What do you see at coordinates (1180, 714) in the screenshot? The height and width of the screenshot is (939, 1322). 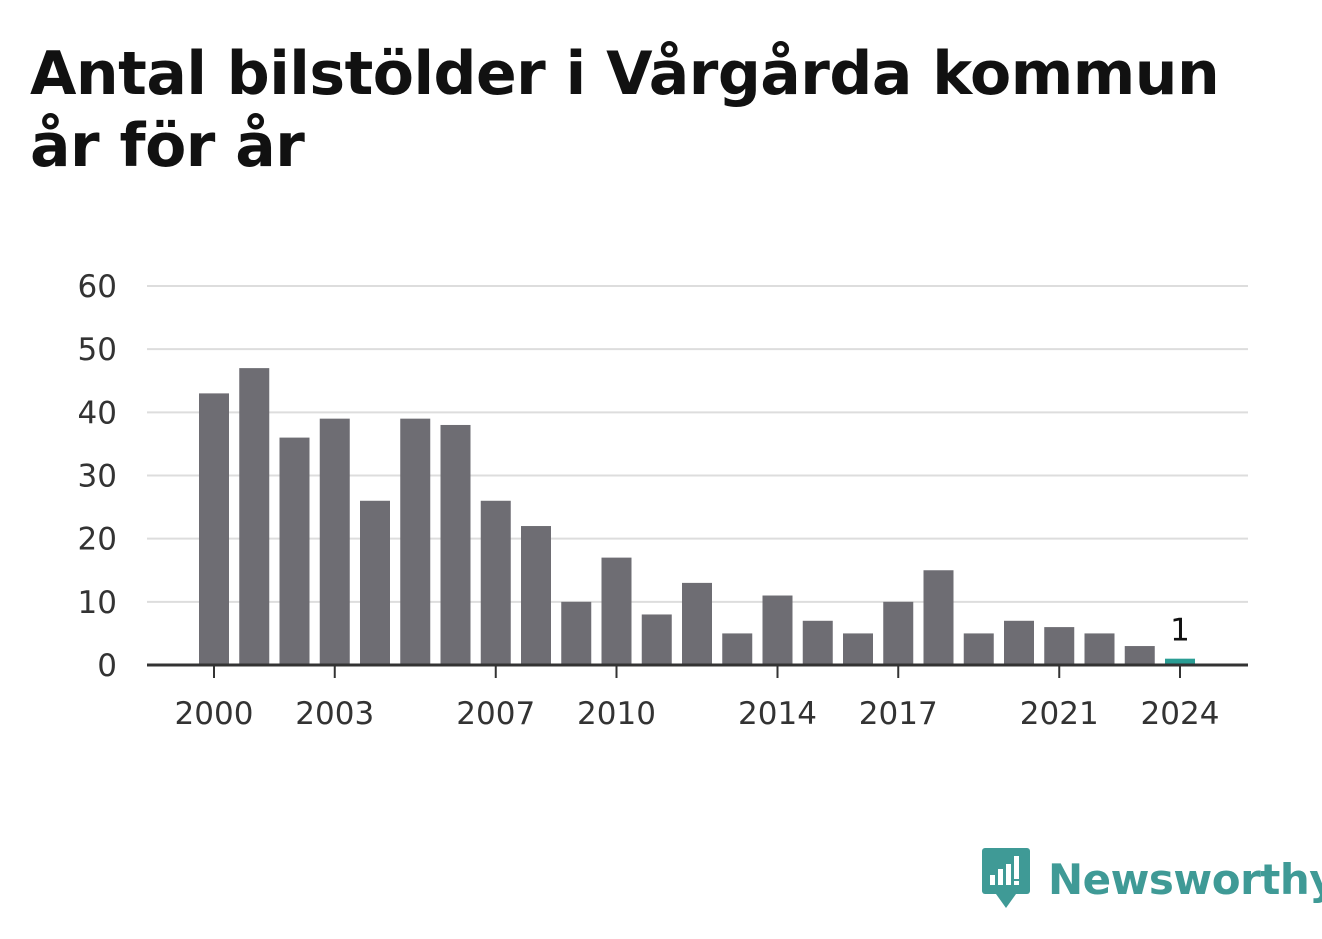 I see `x-tick-label: 2024` at bounding box center [1180, 714].